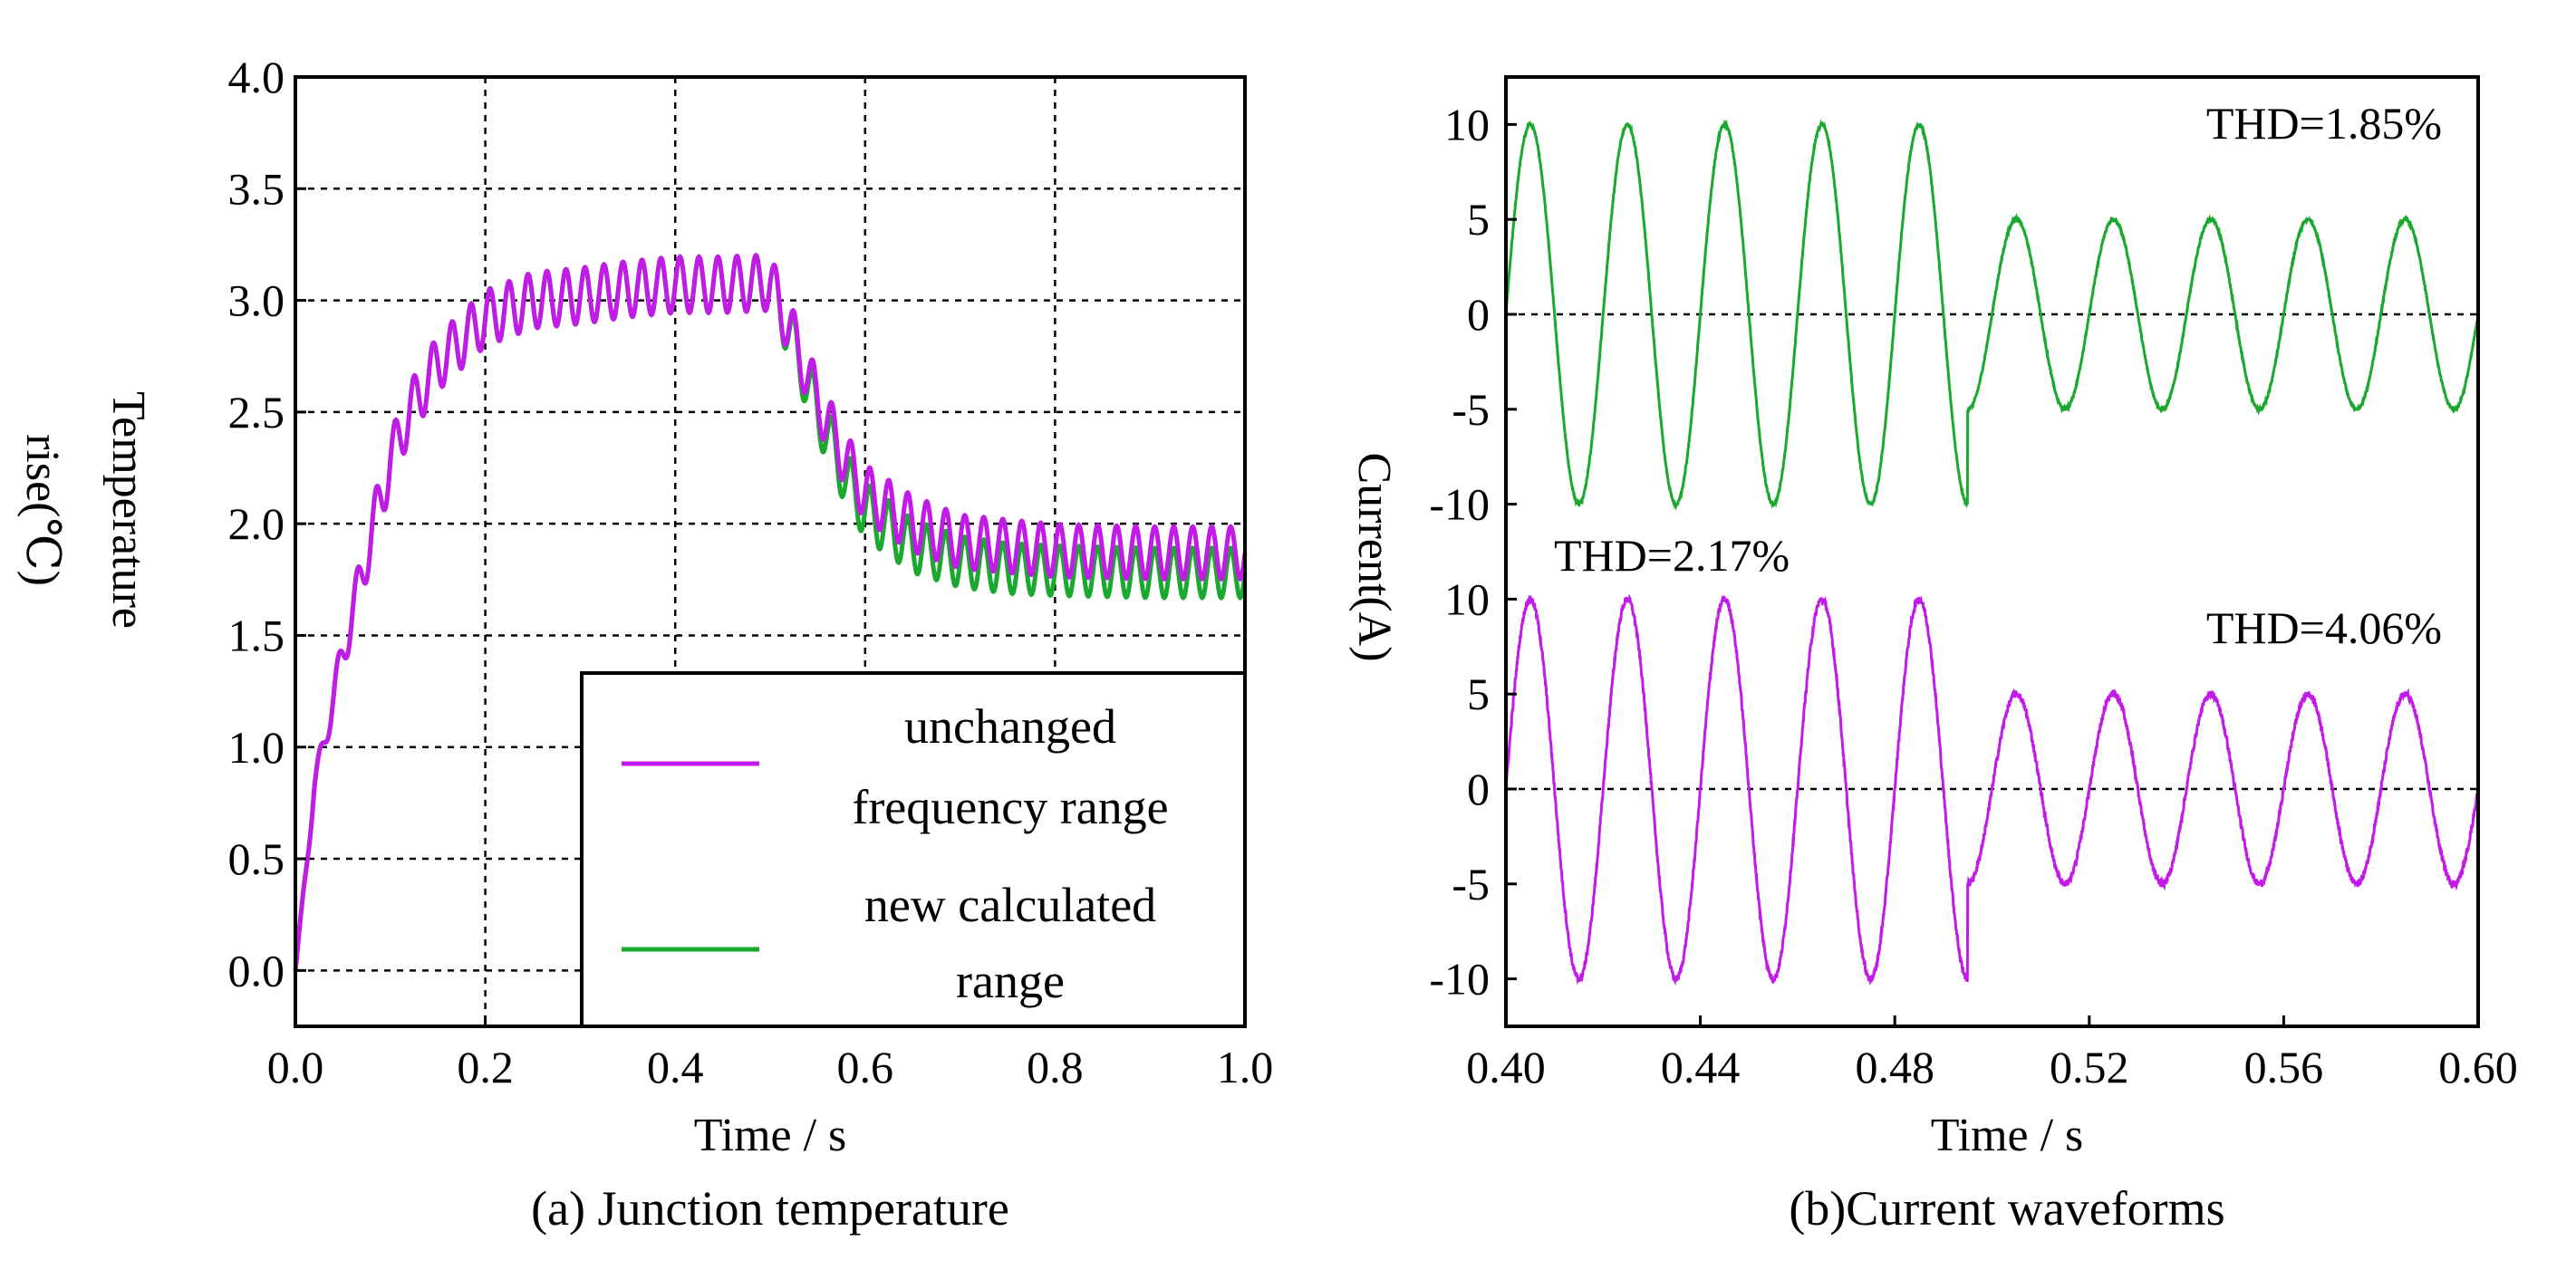  Describe the element at coordinates (295, 1067) in the screenshot. I see `chart-a-xtick-label: 0.0` at that location.